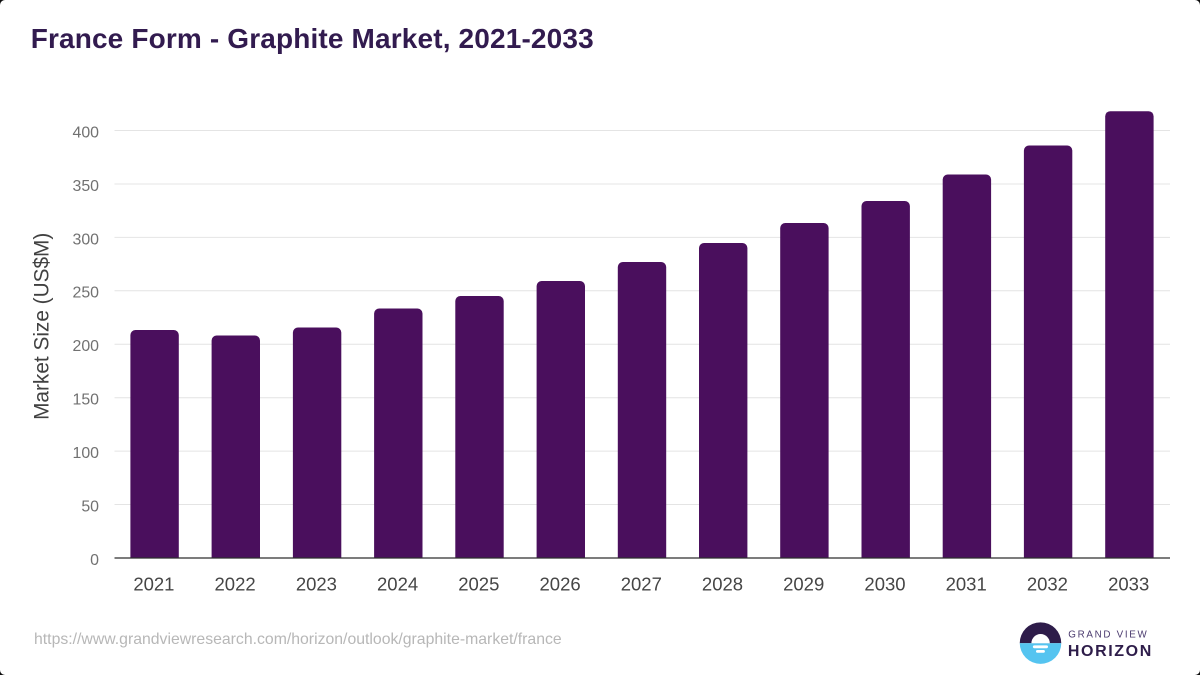  I want to click on svg-text: Market Size (US$M), so click(42, 326).